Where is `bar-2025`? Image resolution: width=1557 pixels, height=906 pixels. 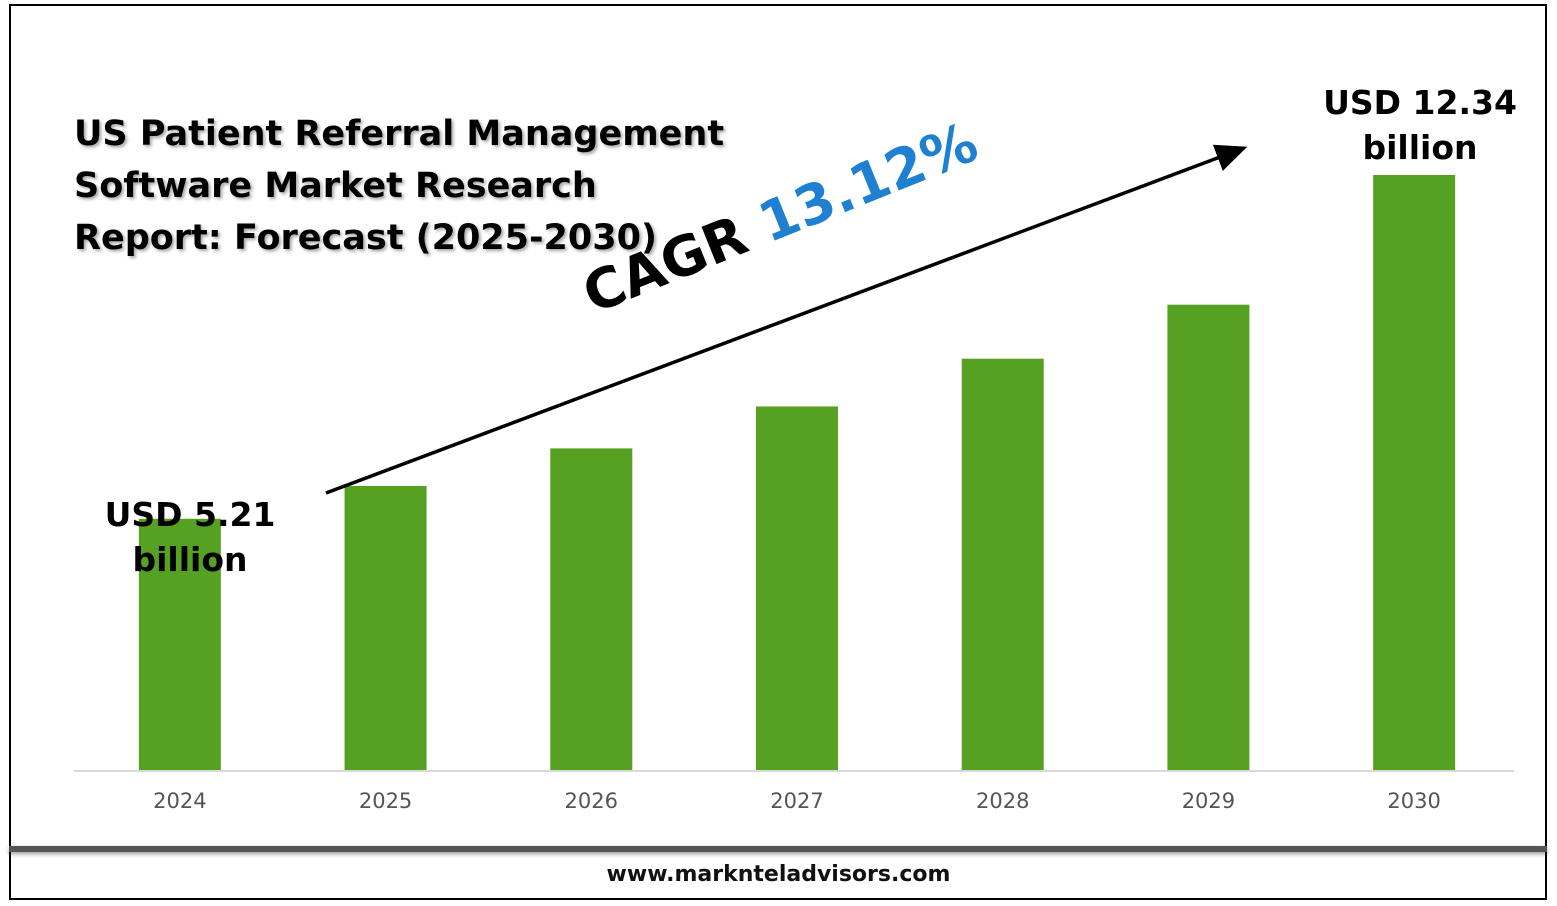 bar-2025 is located at coordinates (385, 628).